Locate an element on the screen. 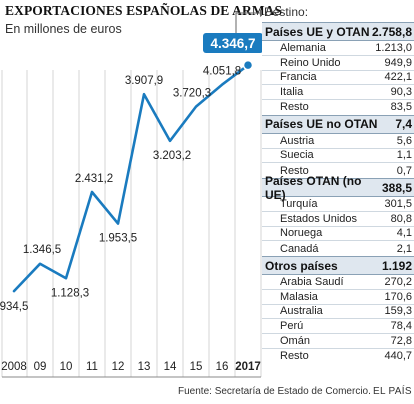 The width and height of the screenshot is (414, 404). group-total: 388,5 is located at coordinates (396, 187).